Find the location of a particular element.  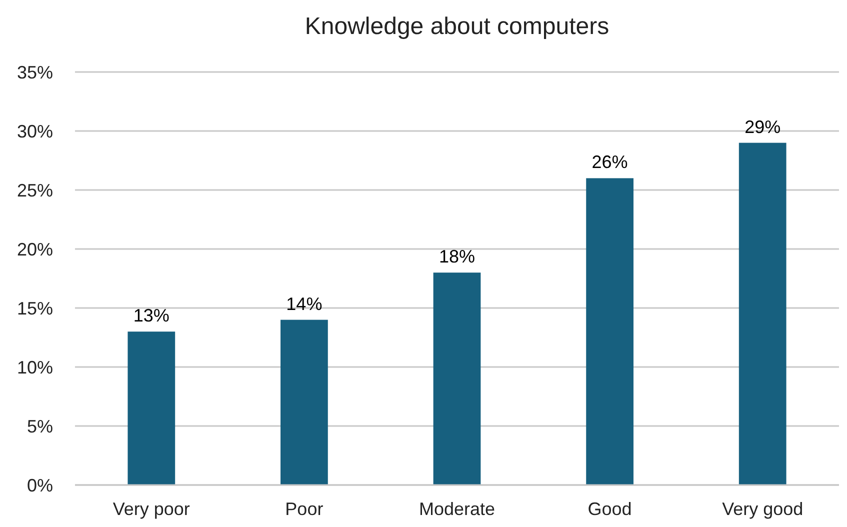

data-label: 18% is located at coordinates (457, 256).